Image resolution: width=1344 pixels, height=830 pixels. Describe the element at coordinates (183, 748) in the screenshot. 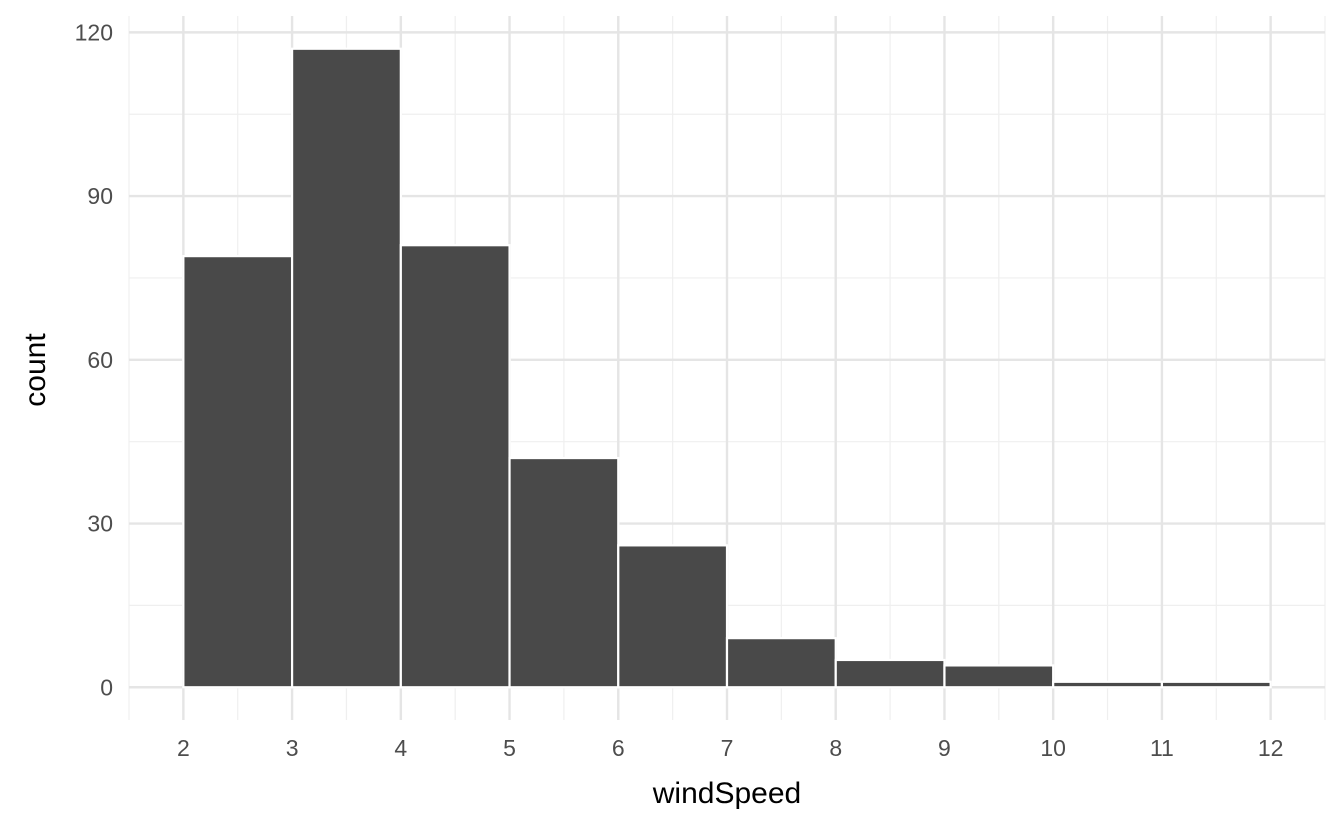

I see `x-tick-label: 2` at that location.